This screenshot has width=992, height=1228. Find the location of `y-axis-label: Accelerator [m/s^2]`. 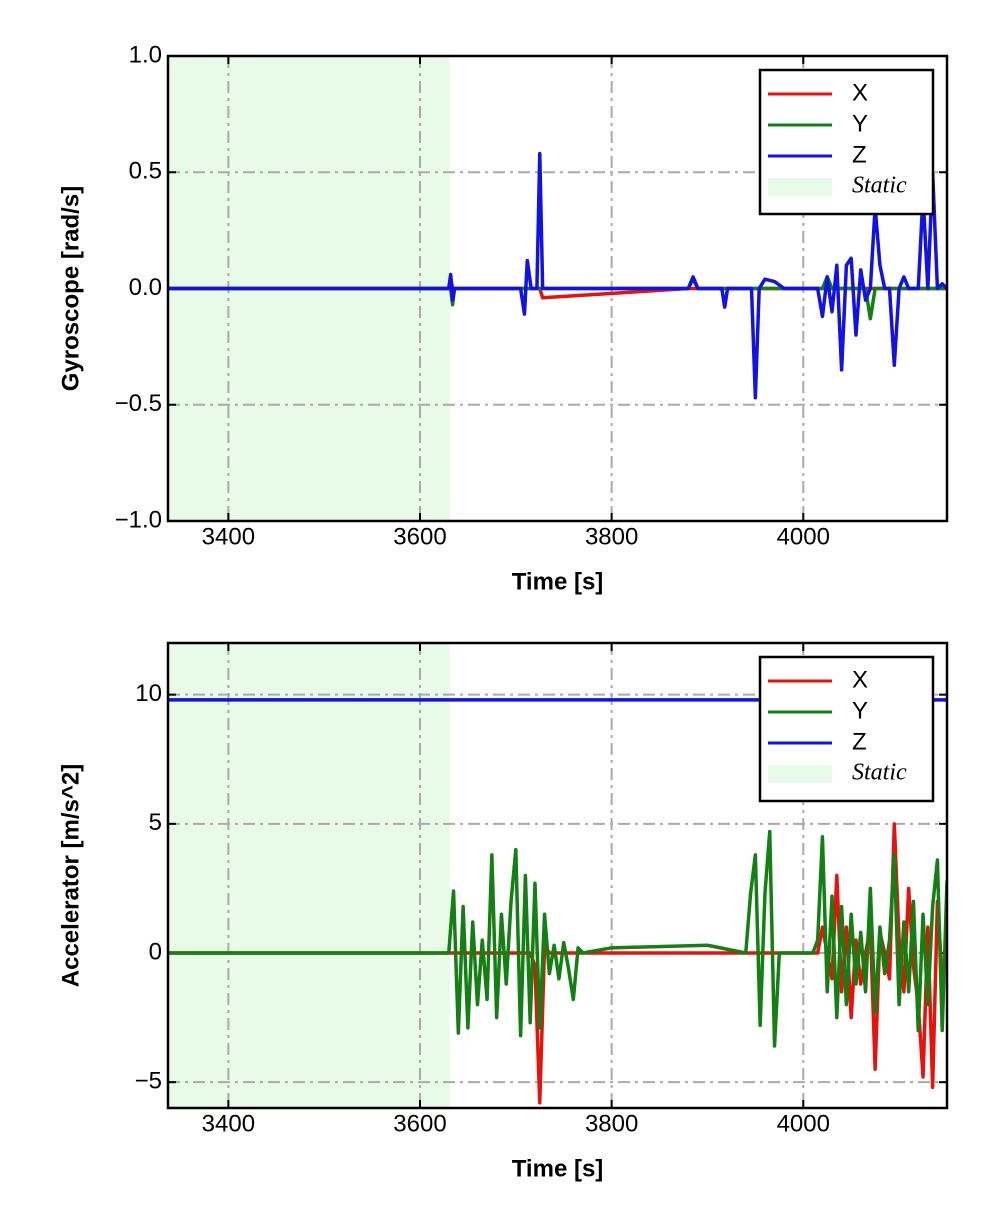

y-axis-label: Accelerator [m/s^2] is located at coordinates (70, 875).